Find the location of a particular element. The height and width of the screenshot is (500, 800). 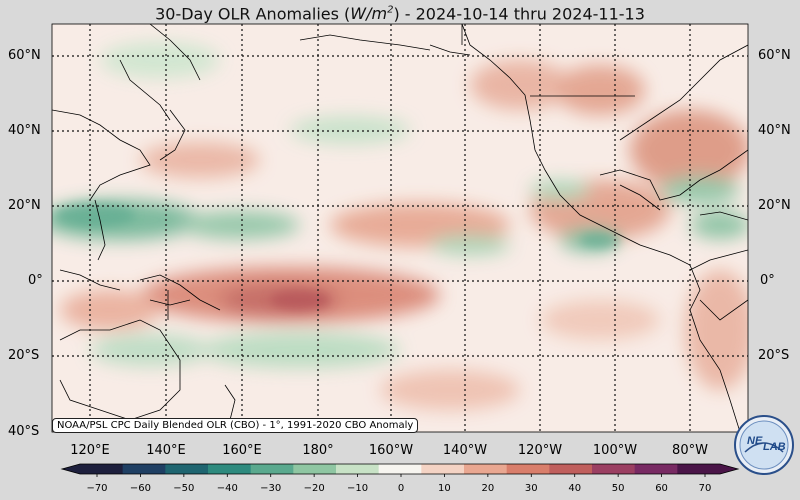

lat-label-eq-left: 0° is located at coordinates (35, 280).